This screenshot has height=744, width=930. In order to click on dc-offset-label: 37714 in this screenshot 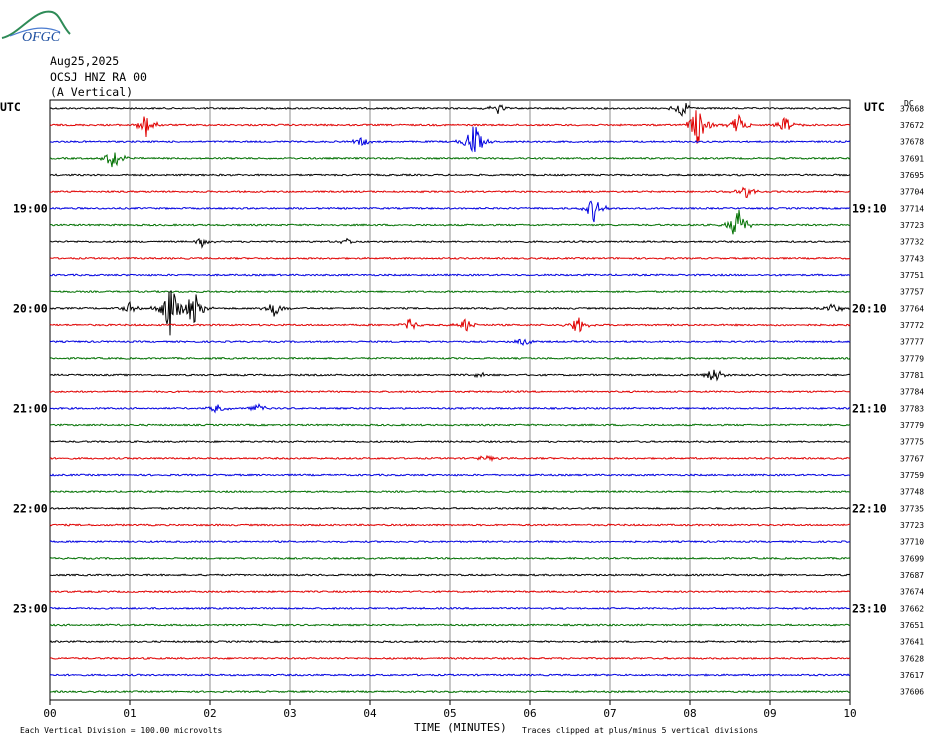, I will do `click(912, 208)`.